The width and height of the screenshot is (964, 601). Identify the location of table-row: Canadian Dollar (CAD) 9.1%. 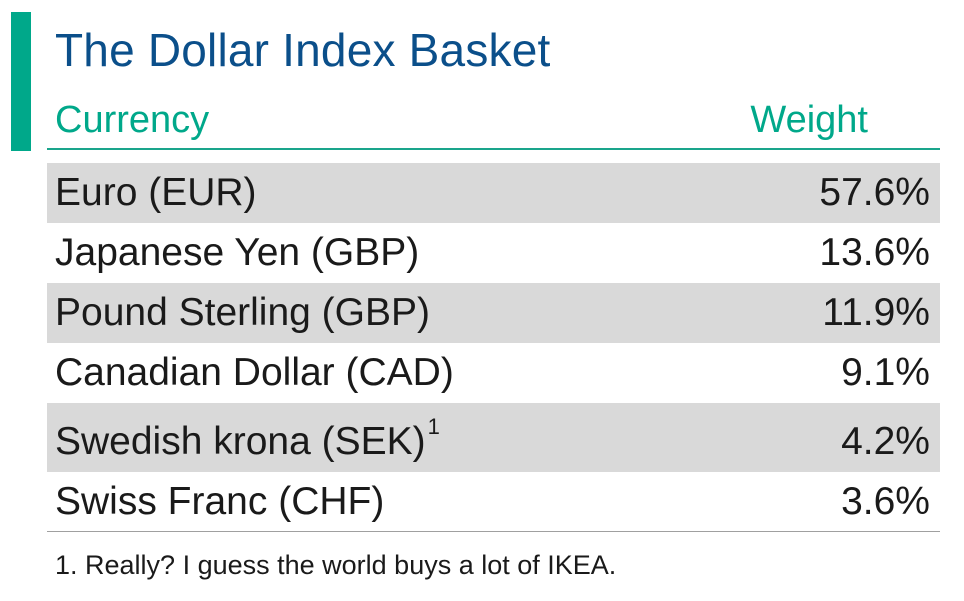
(493, 373).